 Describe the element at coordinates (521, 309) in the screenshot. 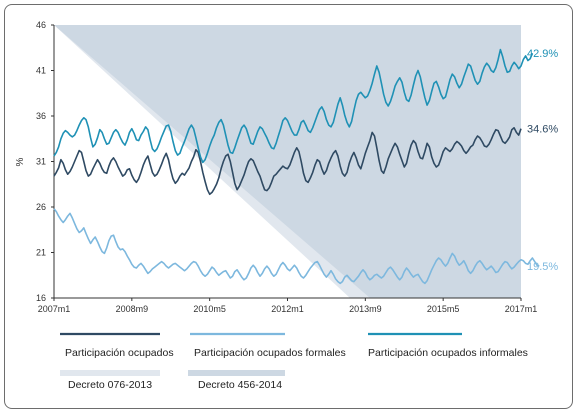

I see `x-tick-label: 2017m1` at that location.